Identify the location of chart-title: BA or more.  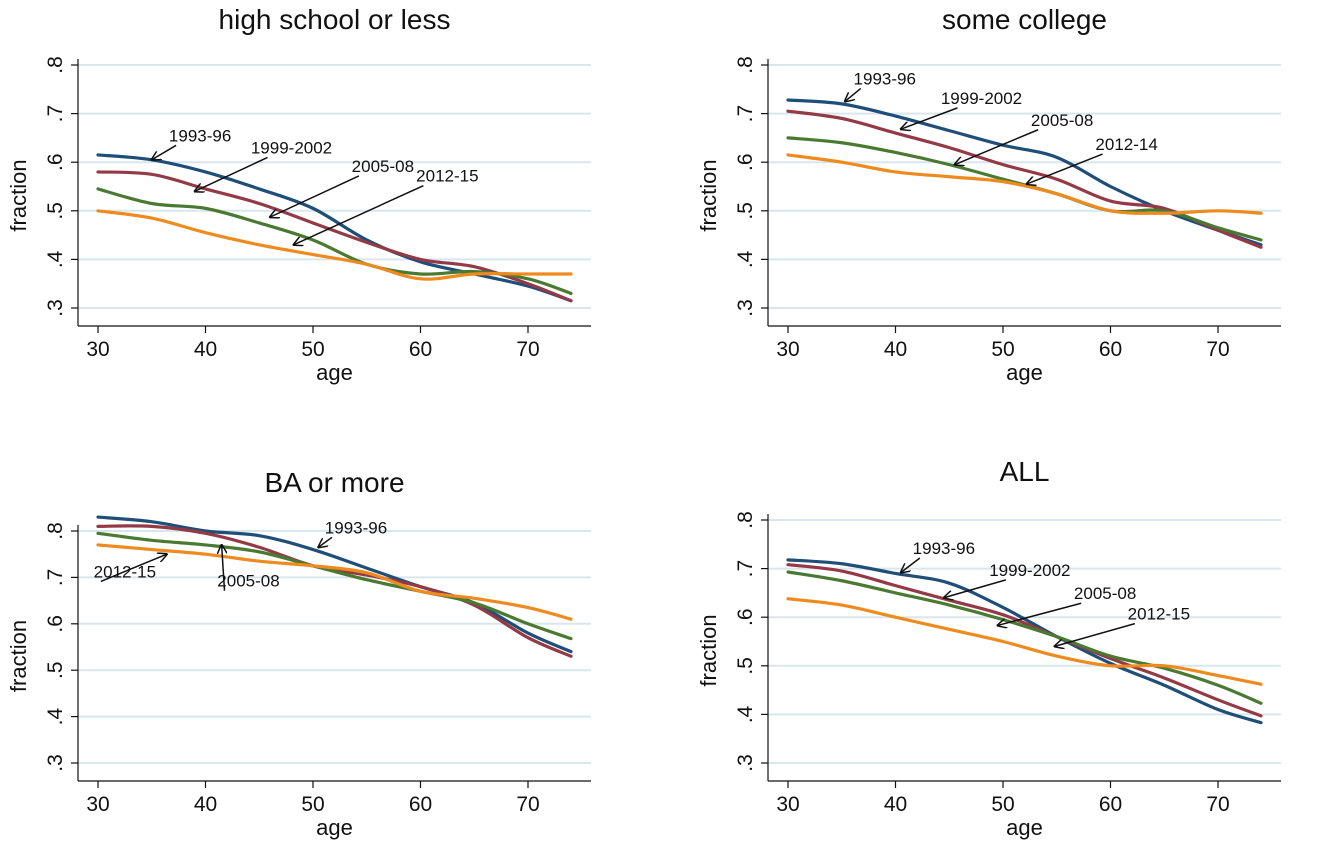
(334, 482).